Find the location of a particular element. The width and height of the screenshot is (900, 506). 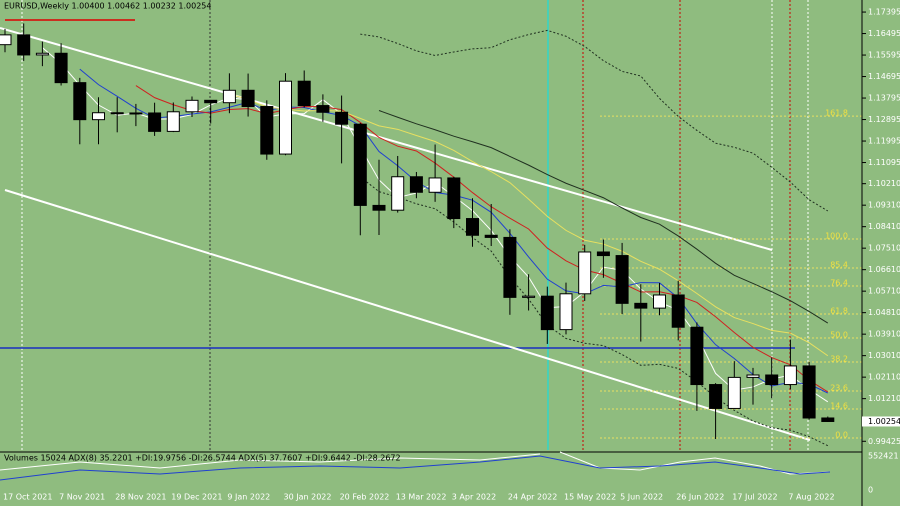

y-tick-label: 1.11995 is located at coordinates (884, 141).